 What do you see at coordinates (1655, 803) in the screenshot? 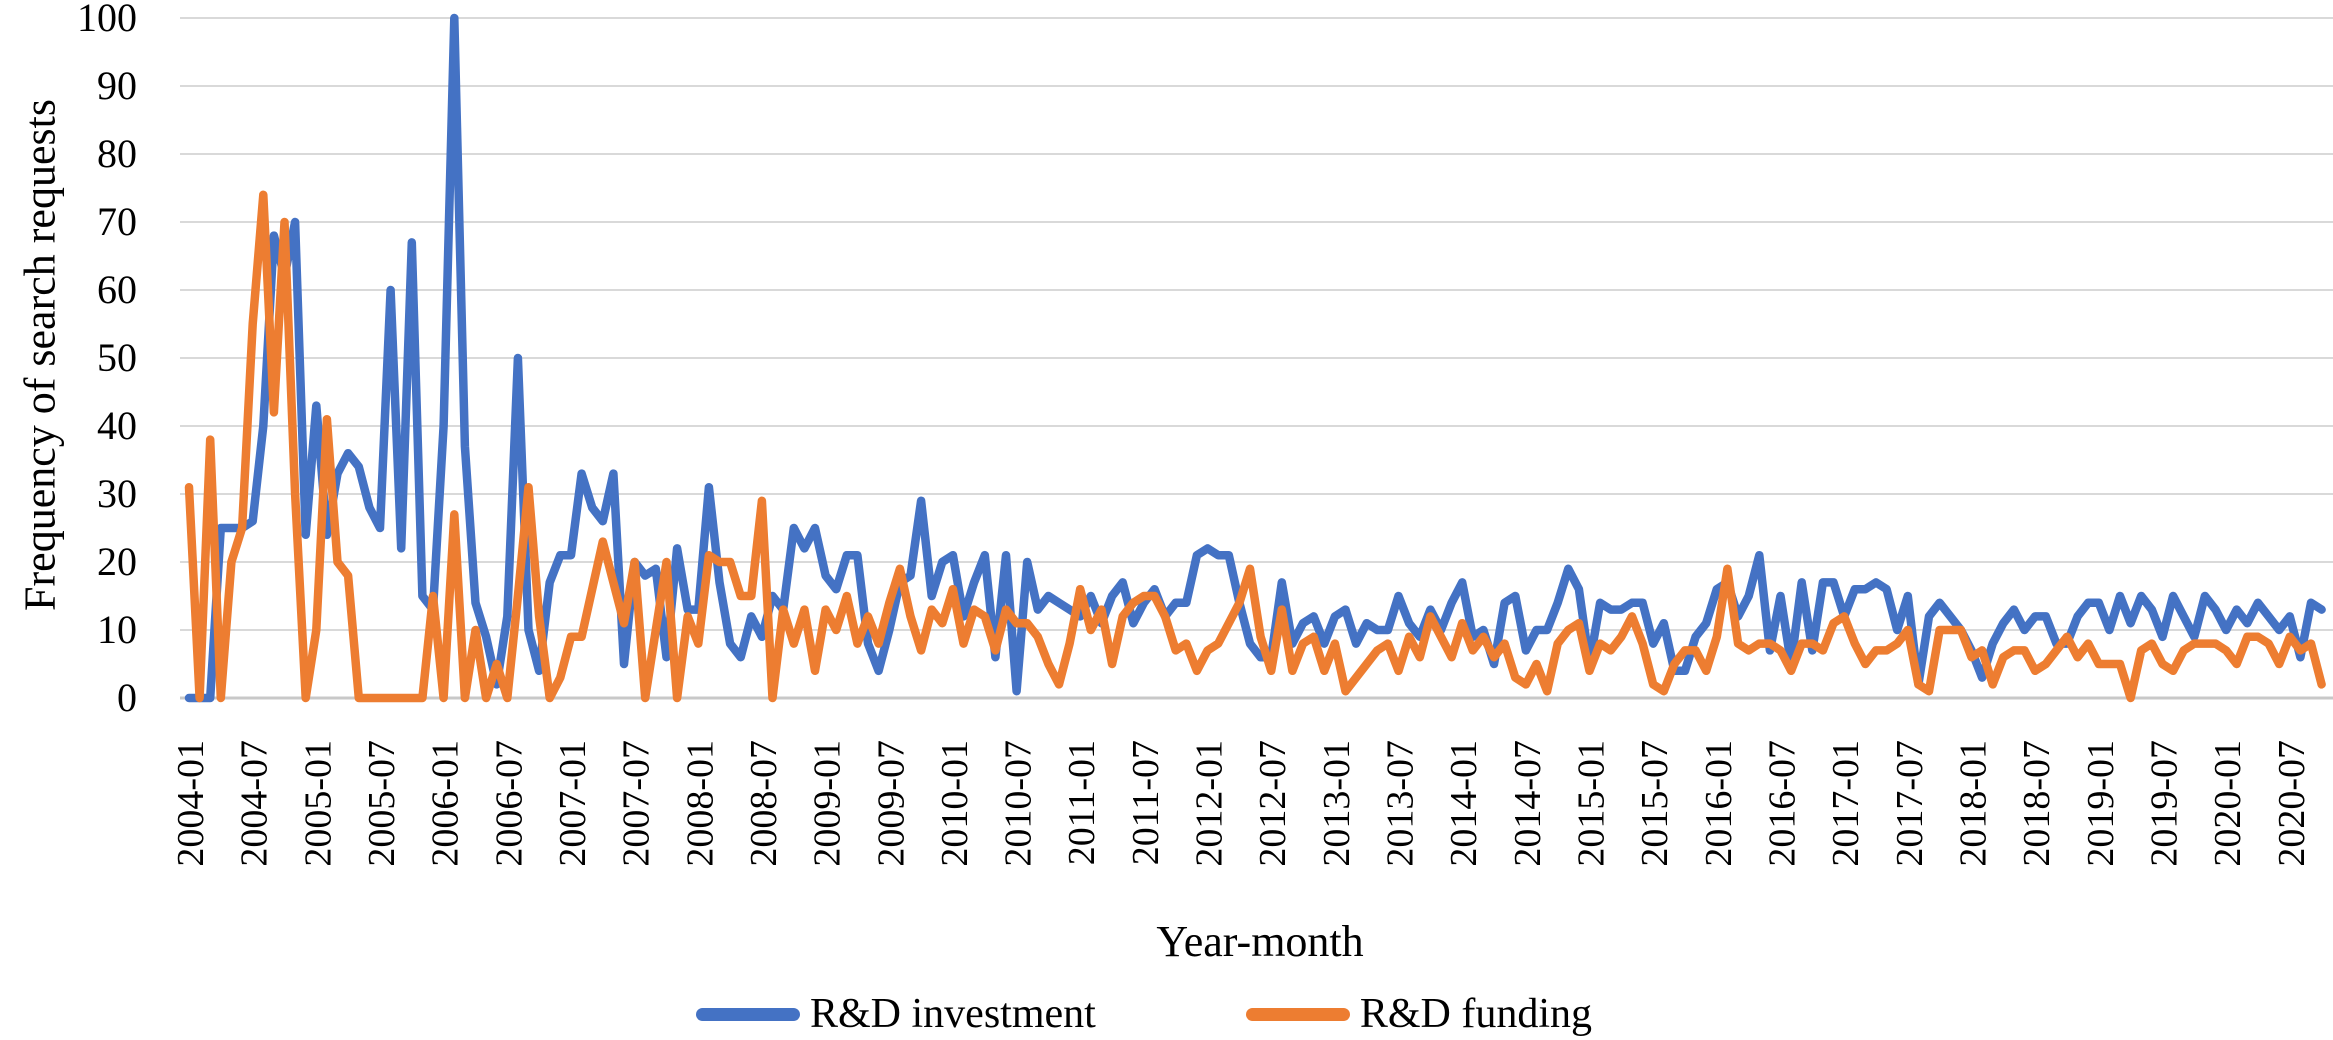
I see `x-tick-label: 2015-07` at bounding box center [1655, 803].